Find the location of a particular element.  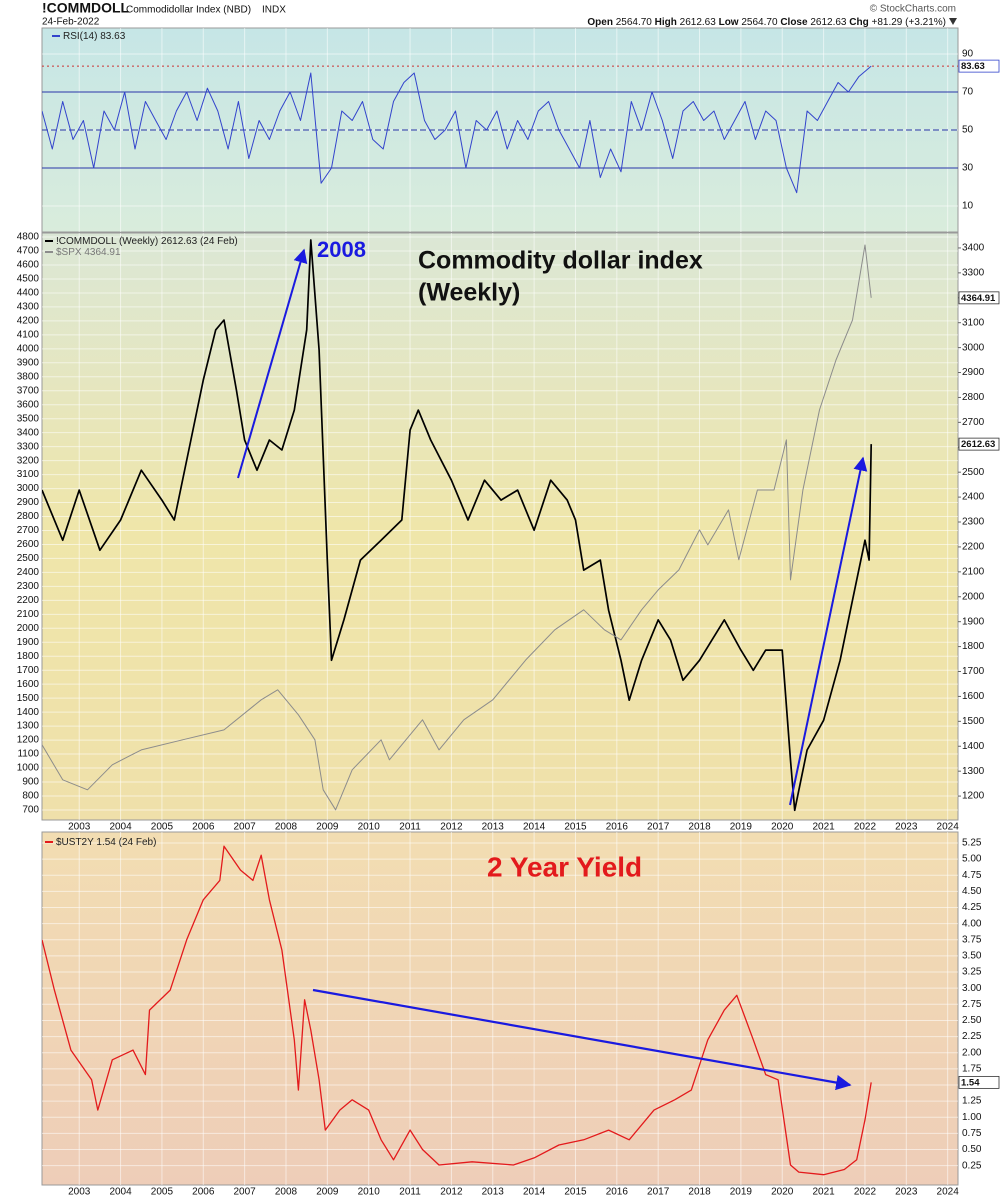

y-tick-label: 10 is located at coordinates (968, 206).